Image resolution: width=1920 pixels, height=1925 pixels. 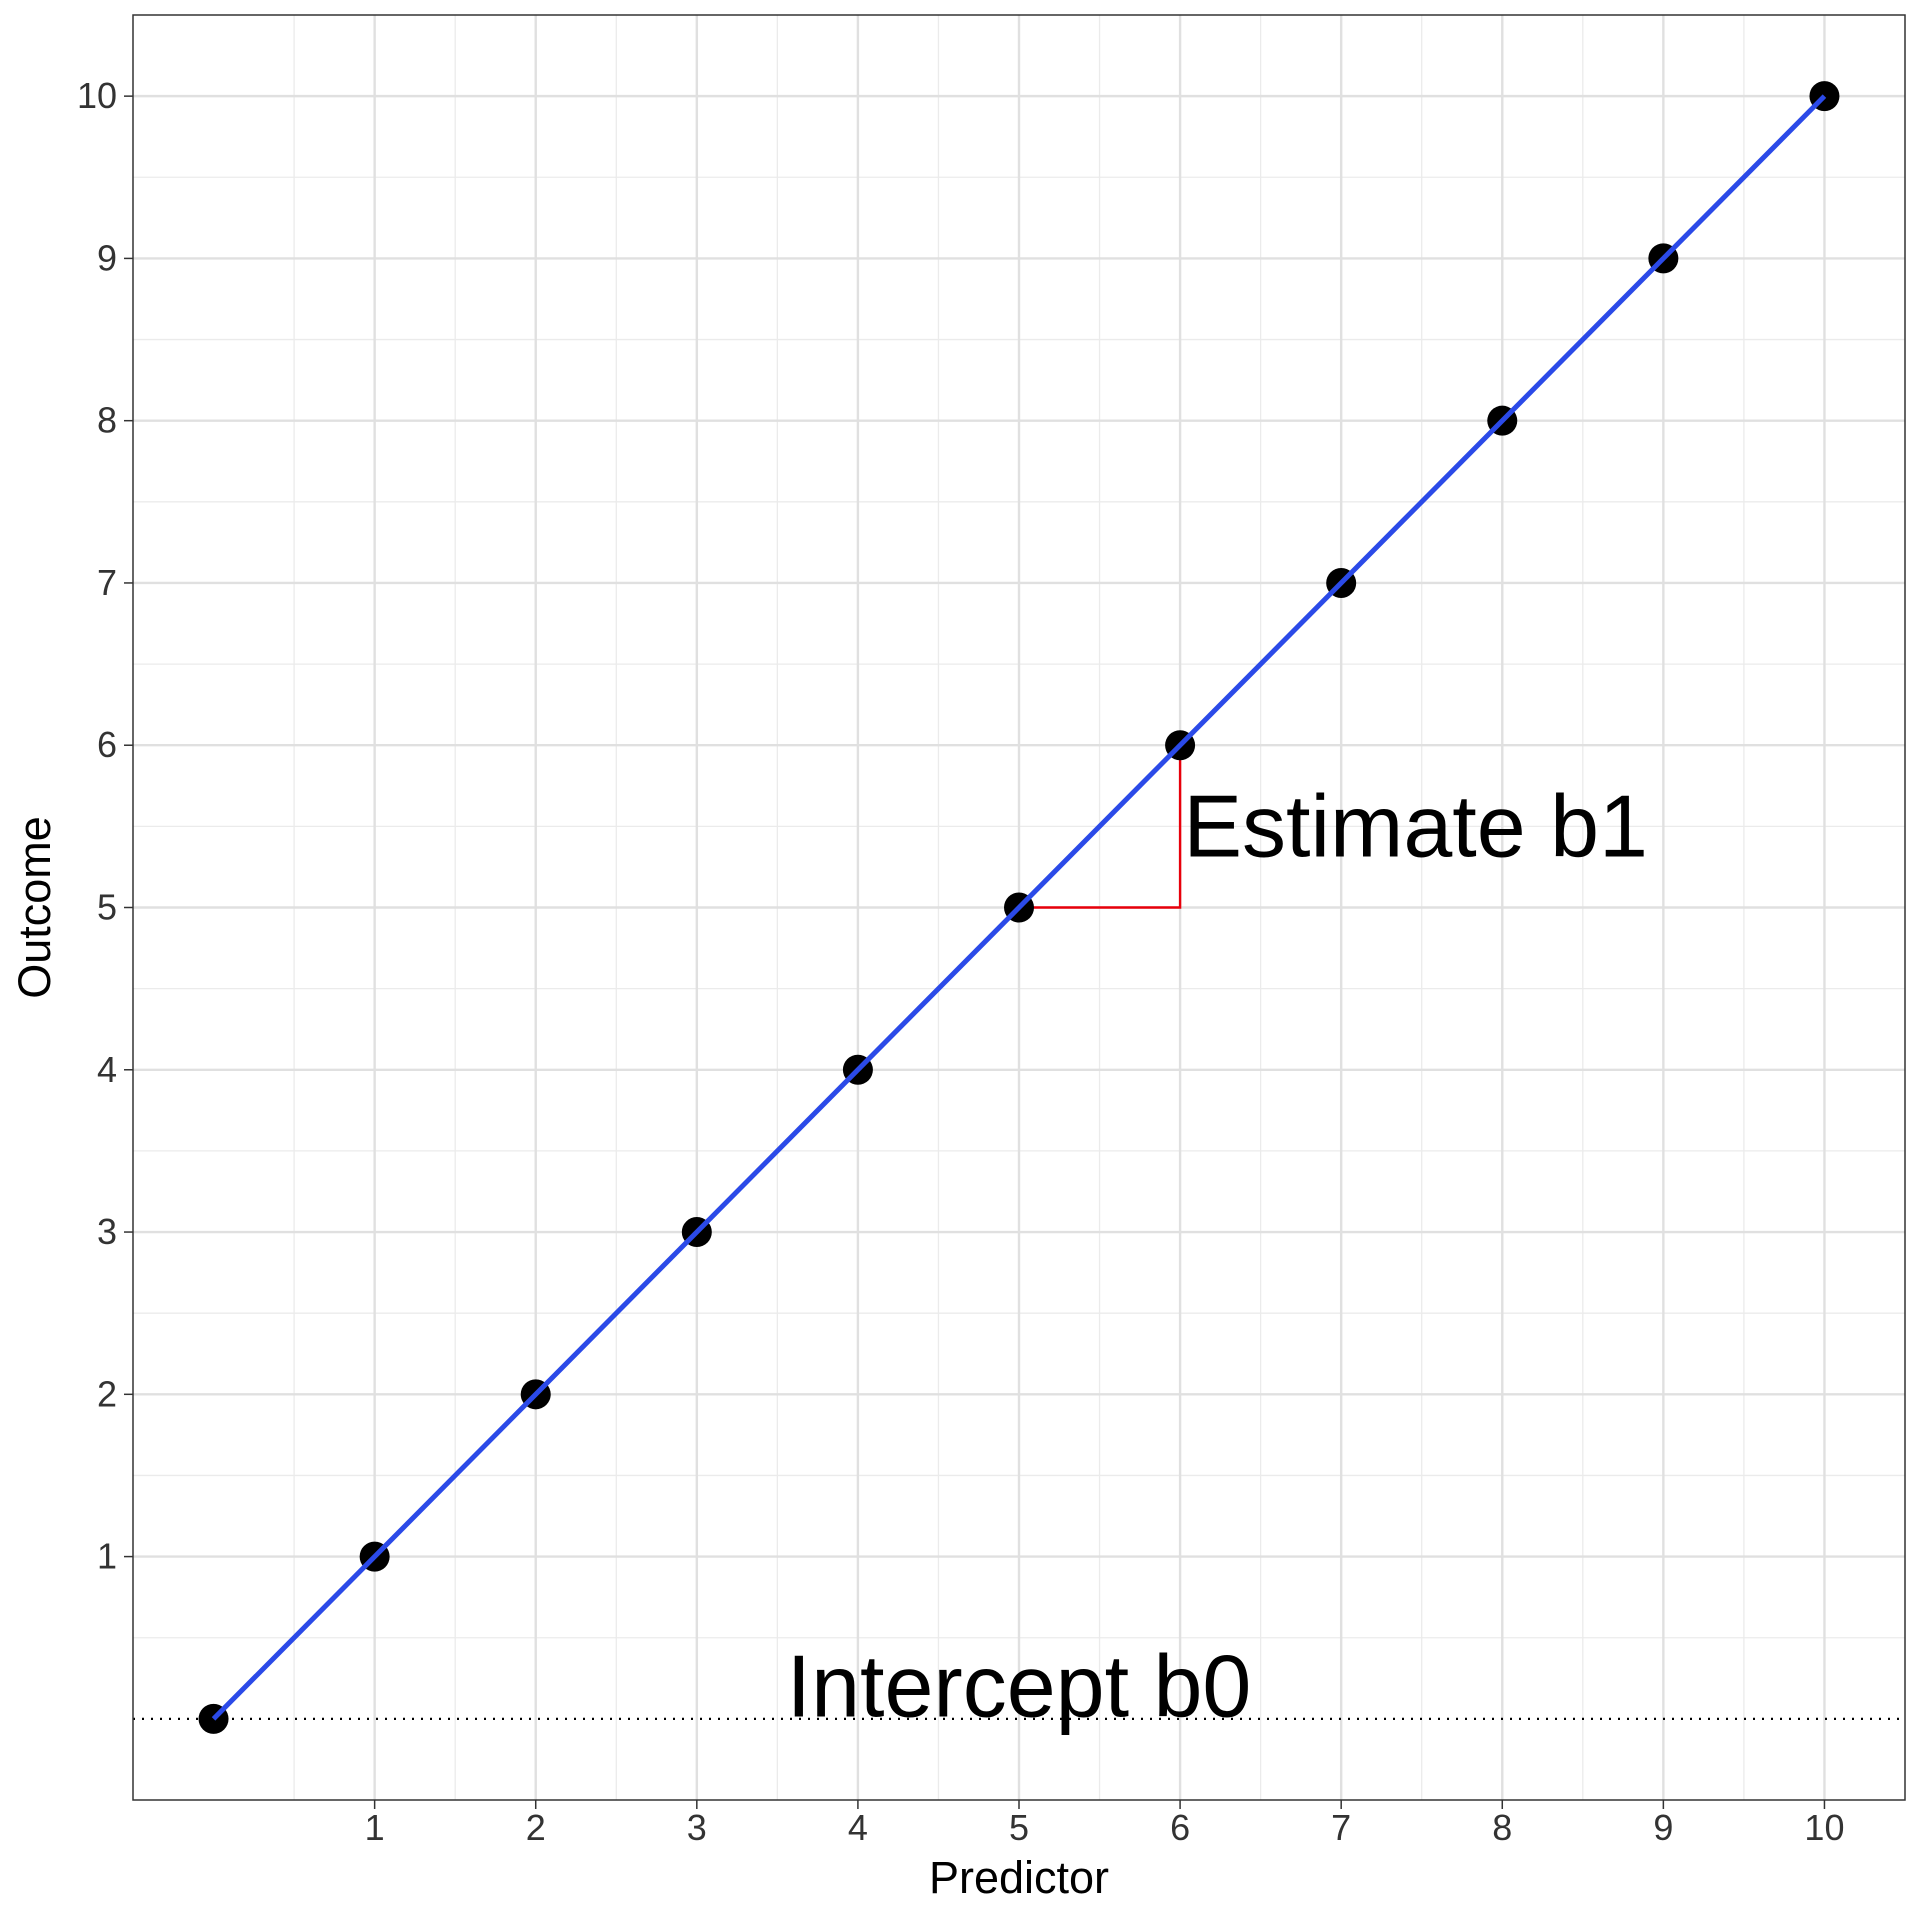 What do you see at coordinates (858, 1827) in the screenshot?
I see `x-tick-label: 4` at bounding box center [858, 1827].